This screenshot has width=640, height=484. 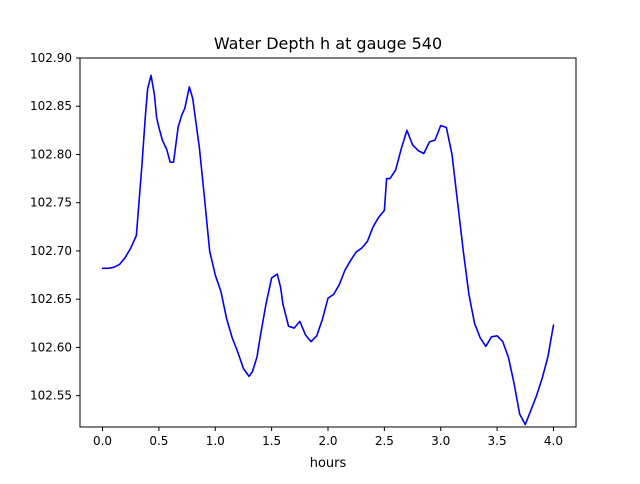 I want to click on y-tick-label: 102.60, so click(x=51, y=347).